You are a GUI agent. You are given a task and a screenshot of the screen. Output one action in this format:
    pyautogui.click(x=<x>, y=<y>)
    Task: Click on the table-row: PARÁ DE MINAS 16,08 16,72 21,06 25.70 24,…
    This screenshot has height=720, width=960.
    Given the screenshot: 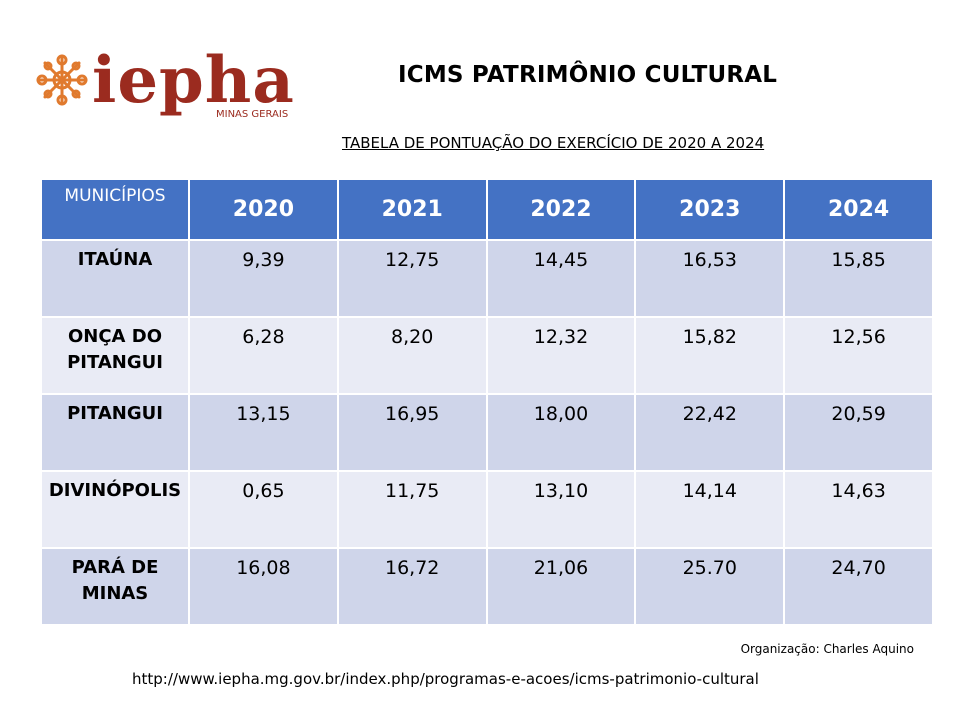 What is the action you would take?
    pyautogui.click(x=487, y=586)
    